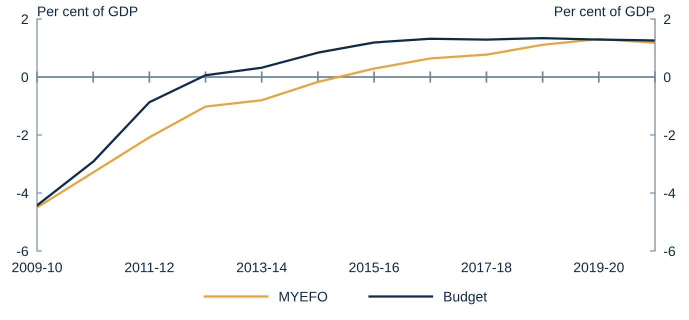  What do you see at coordinates (25, 19) in the screenshot?
I see `y-tick-label: 2` at bounding box center [25, 19].